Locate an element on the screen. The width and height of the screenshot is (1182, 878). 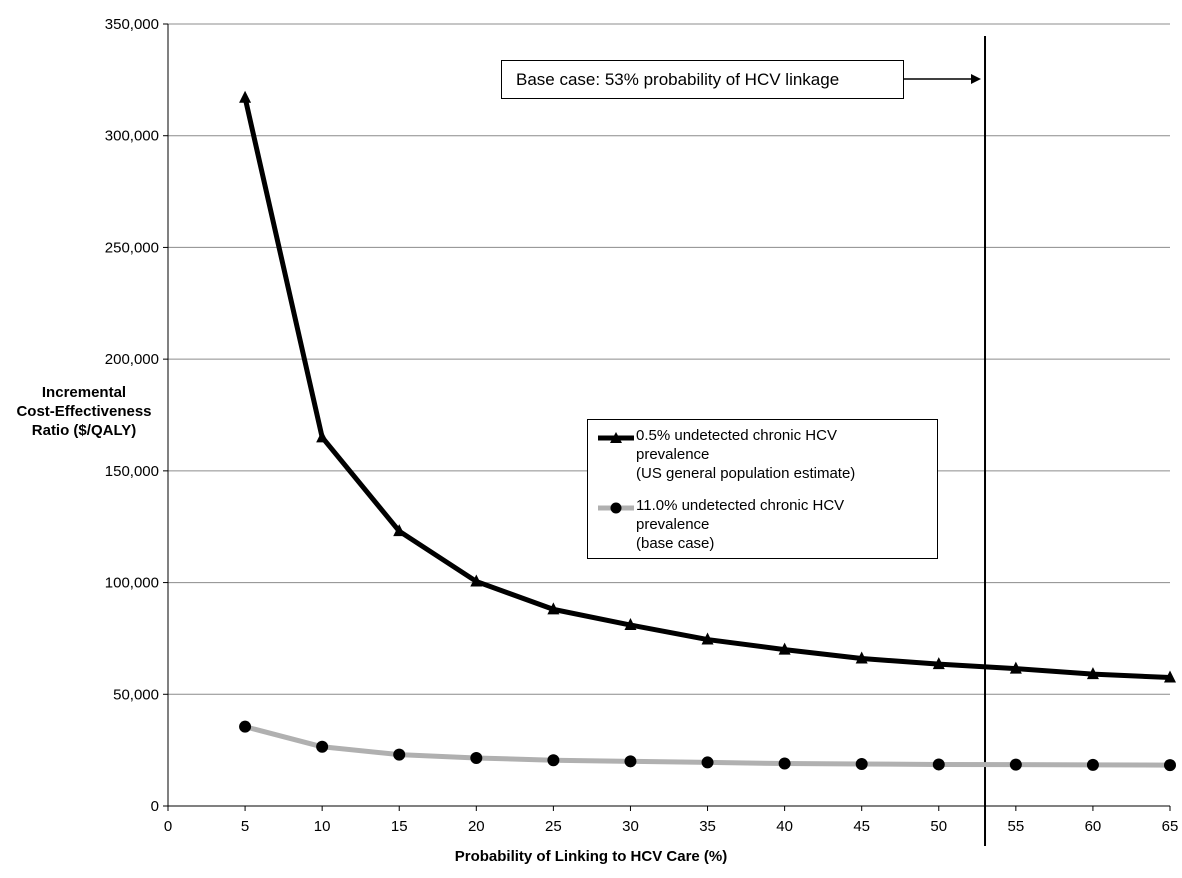
x-tick-label: 55 is located at coordinates (1016, 826).